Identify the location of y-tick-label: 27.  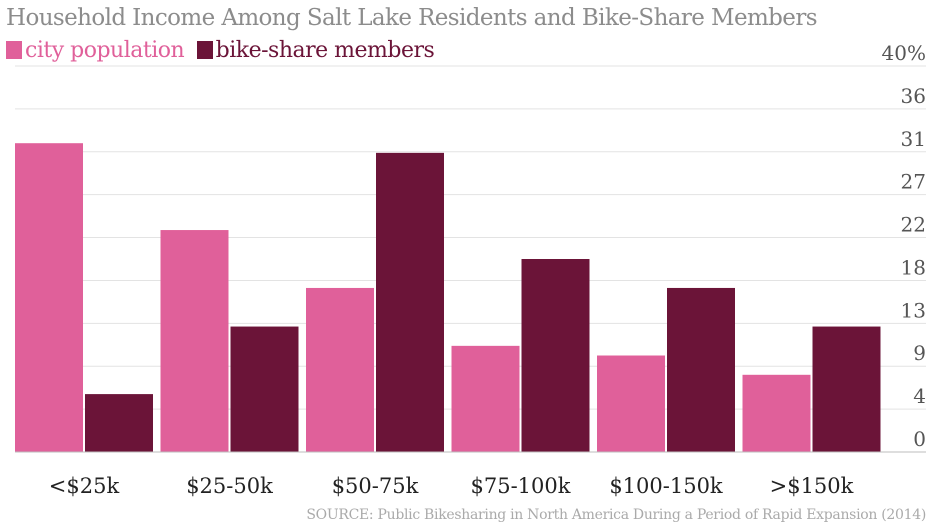
(913, 182).